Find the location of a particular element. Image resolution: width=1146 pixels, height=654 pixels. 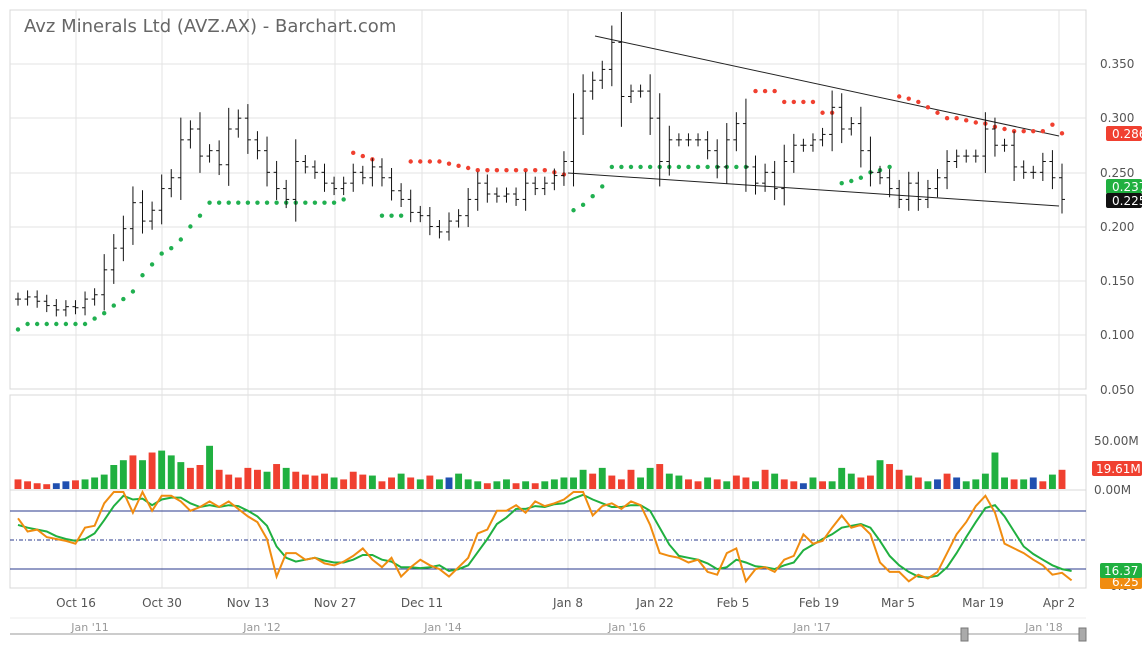

volume-tick-label: 50.00M is located at coordinates (1116, 441).